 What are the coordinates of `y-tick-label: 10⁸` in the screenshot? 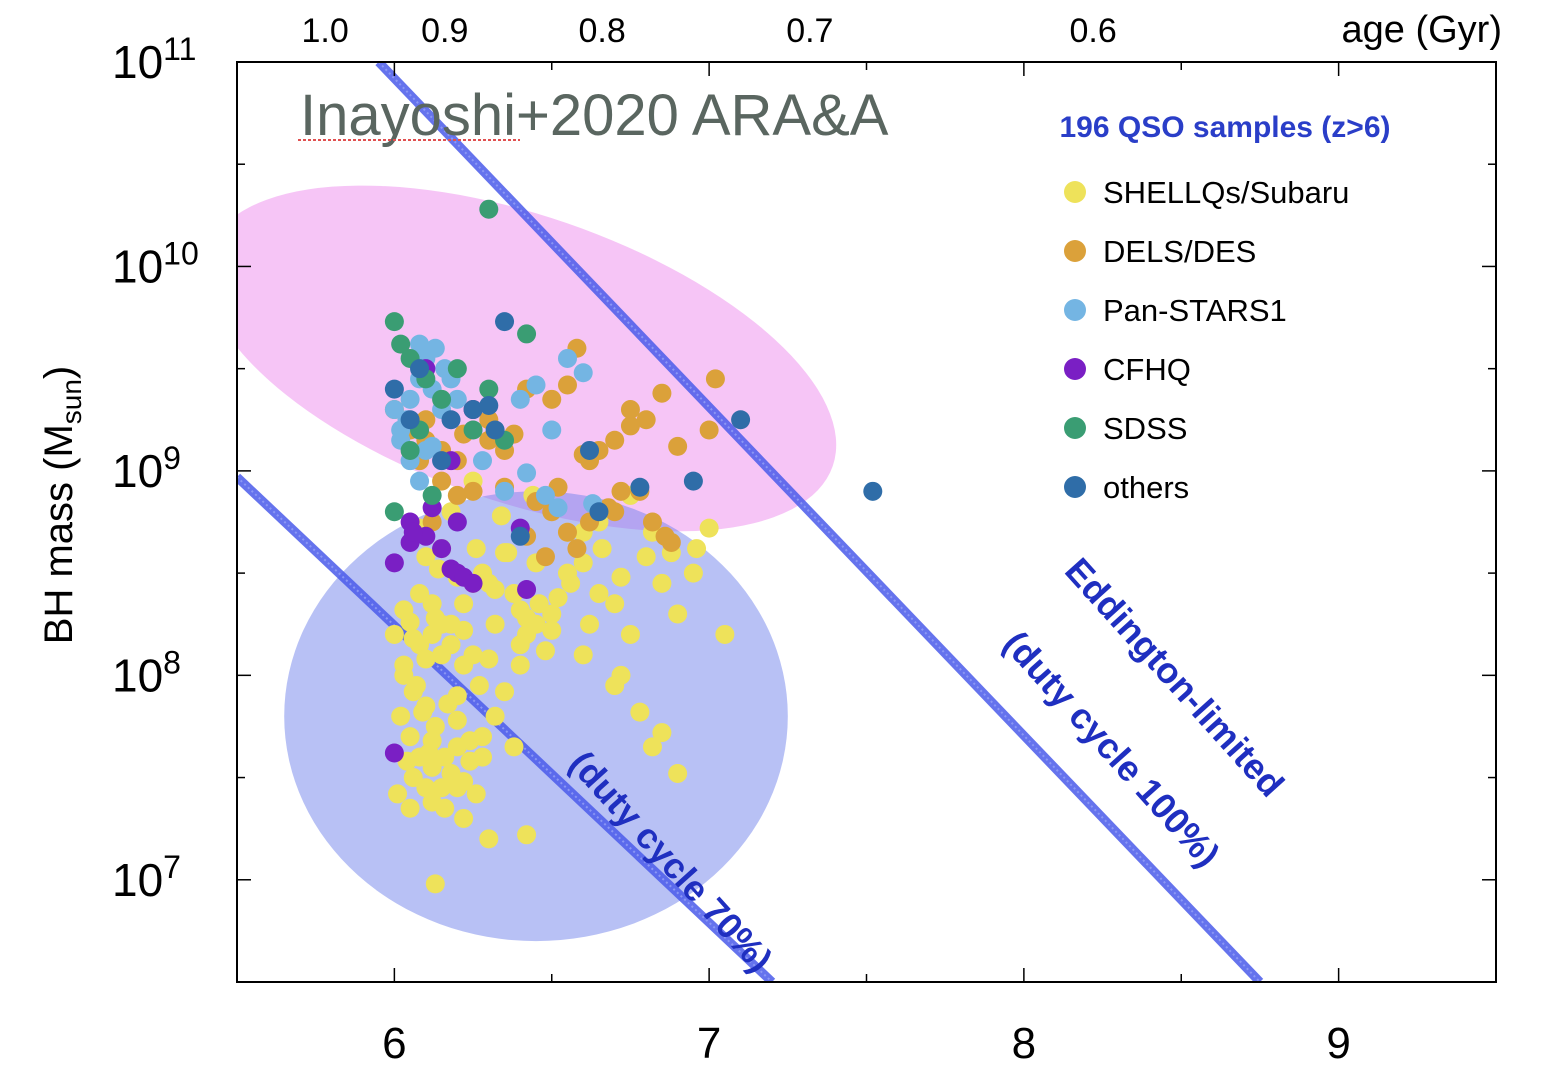 It's located at (146, 672).